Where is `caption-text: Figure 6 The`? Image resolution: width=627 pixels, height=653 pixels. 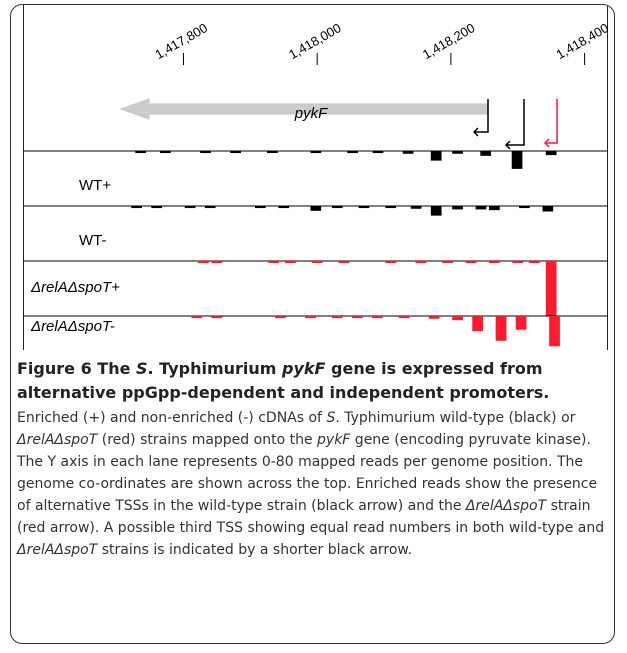 caption-text: Figure 6 The is located at coordinates (76, 368).